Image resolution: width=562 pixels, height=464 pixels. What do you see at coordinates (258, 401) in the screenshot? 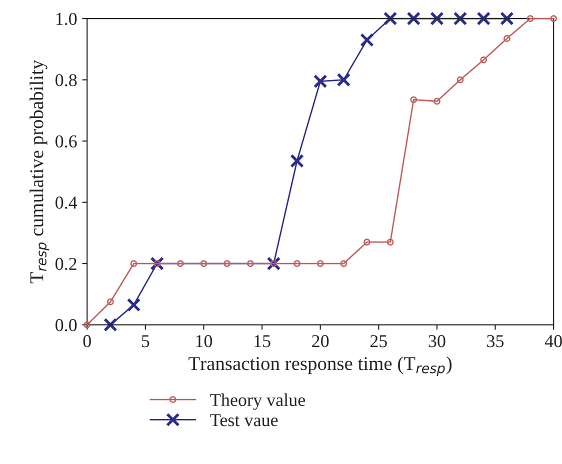
I see `legend-label: Theory value` at bounding box center [258, 401].